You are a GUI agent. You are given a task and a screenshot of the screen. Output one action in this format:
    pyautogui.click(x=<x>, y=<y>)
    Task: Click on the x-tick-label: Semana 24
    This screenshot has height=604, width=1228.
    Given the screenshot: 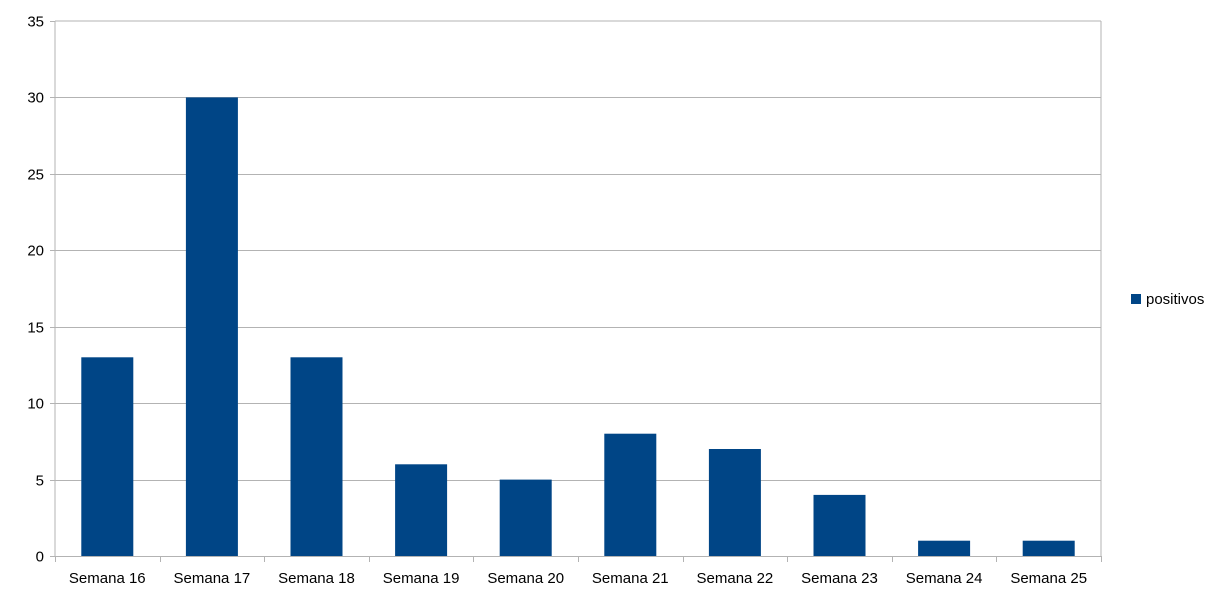 What is the action you would take?
    pyautogui.click(x=944, y=578)
    